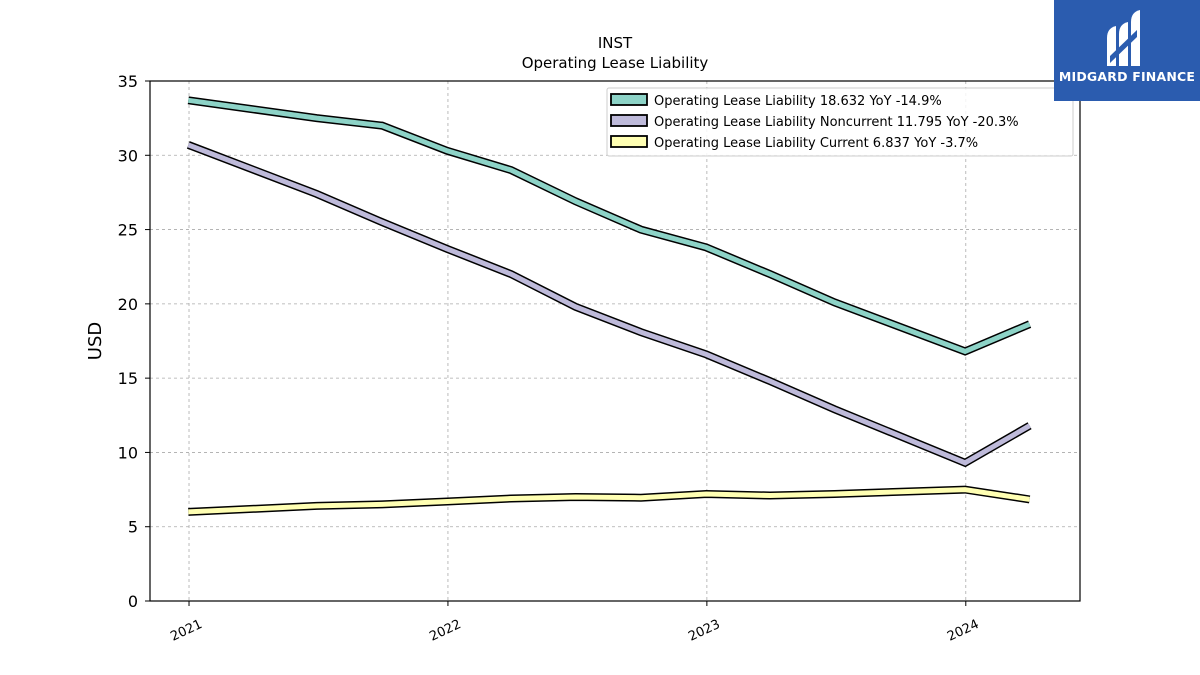 The height and width of the screenshot is (675, 1200). Describe the element at coordinates (95, 341) in the screenshot. I see `y-axis-label: USD` at that location.